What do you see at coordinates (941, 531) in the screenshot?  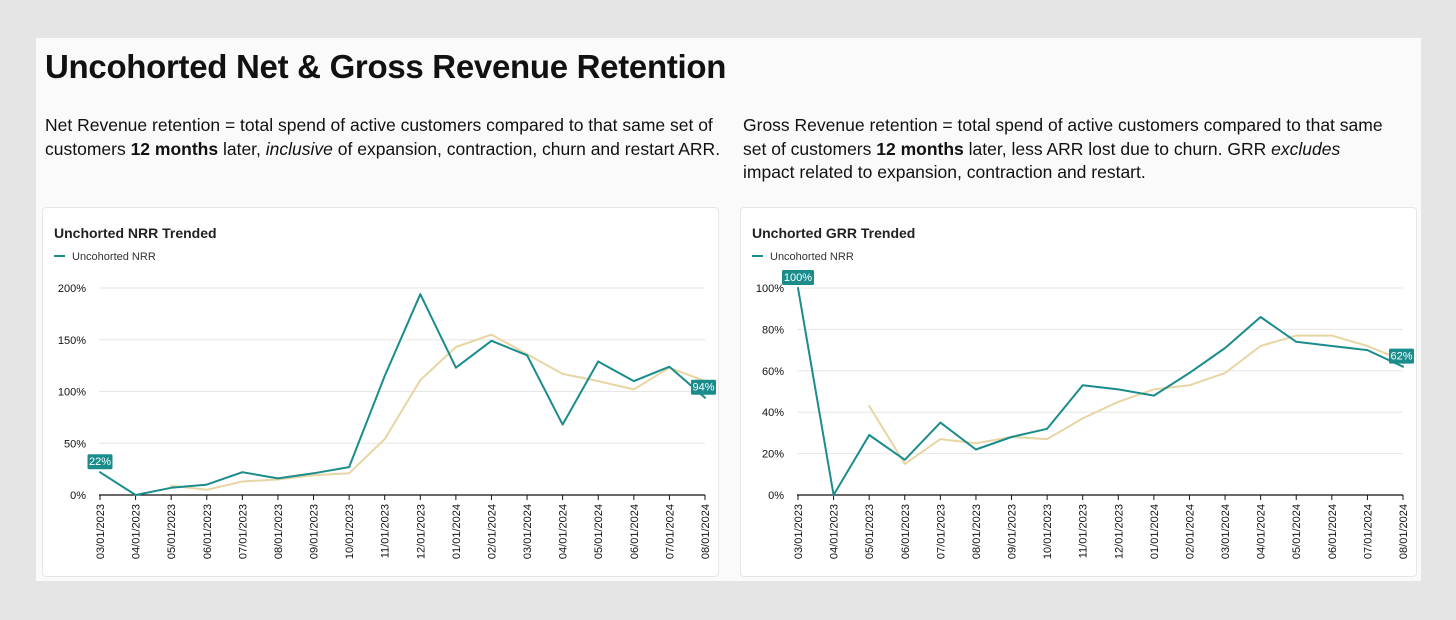 I see `x-tick-label: 07/01/2023` at bounding box center [941, 531].